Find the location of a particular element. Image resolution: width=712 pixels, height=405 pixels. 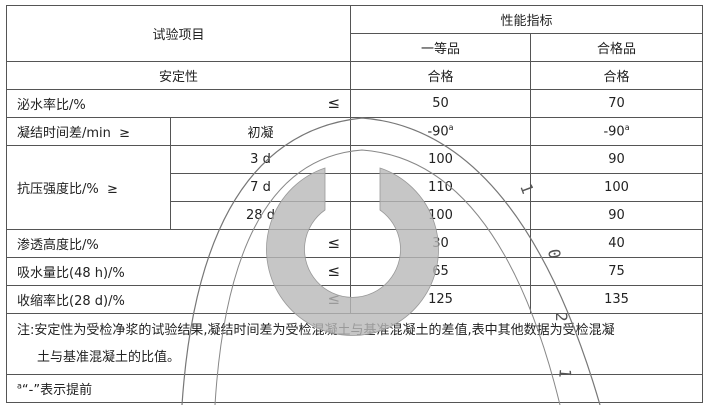

row-label-cell: 渗透高度比/% ≤ is located at coordinates (178, 243).